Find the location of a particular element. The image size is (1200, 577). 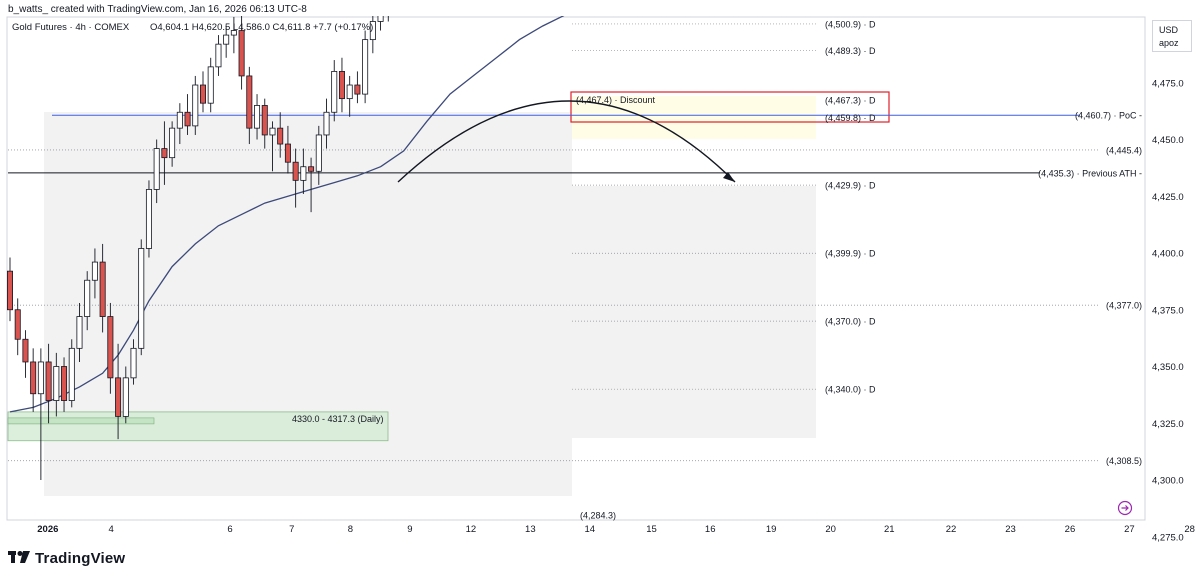

poc-label: (4,460.7) · PoC - is located at coordinates (1108, 116).